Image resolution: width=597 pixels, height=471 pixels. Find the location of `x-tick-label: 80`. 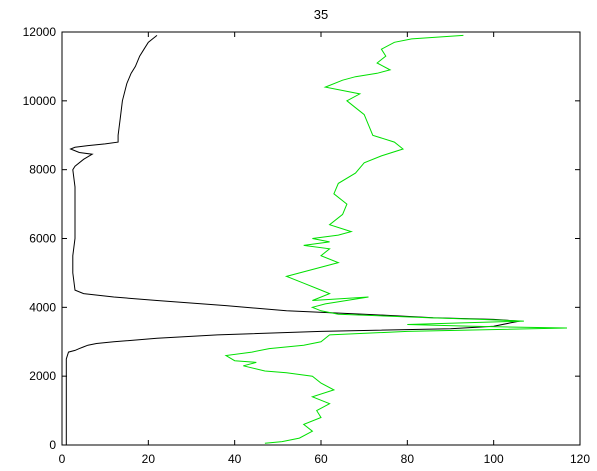

x-tick-label: 80 is located at coordinates (408, 459).